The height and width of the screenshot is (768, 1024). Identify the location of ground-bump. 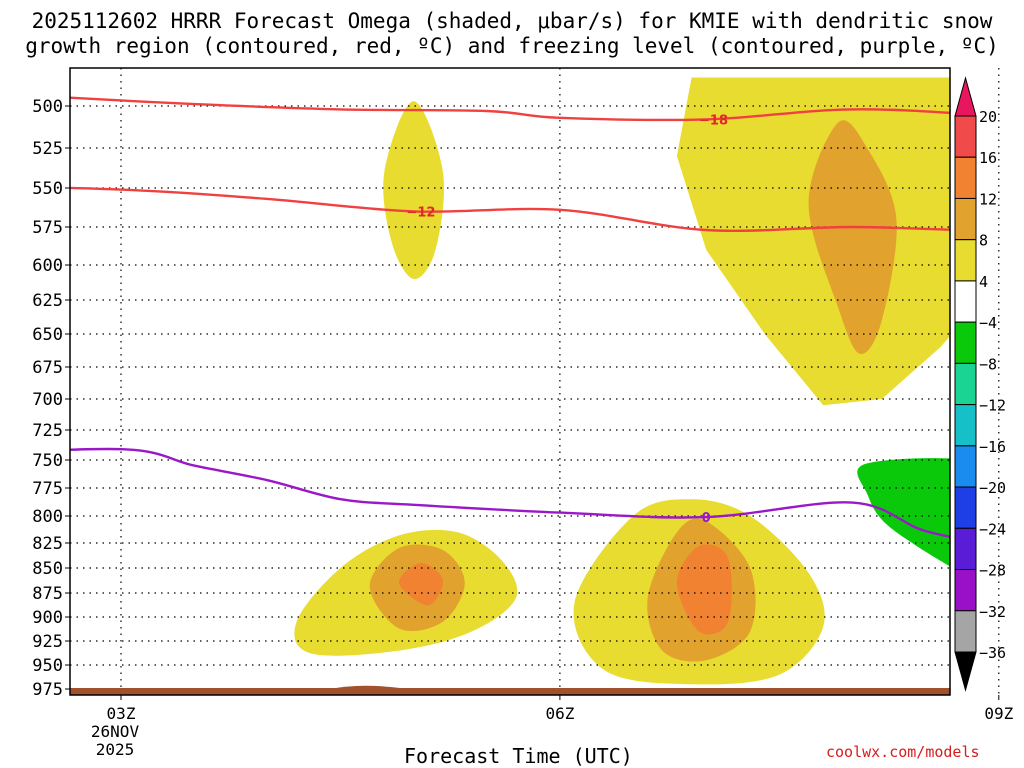
(365, 687).